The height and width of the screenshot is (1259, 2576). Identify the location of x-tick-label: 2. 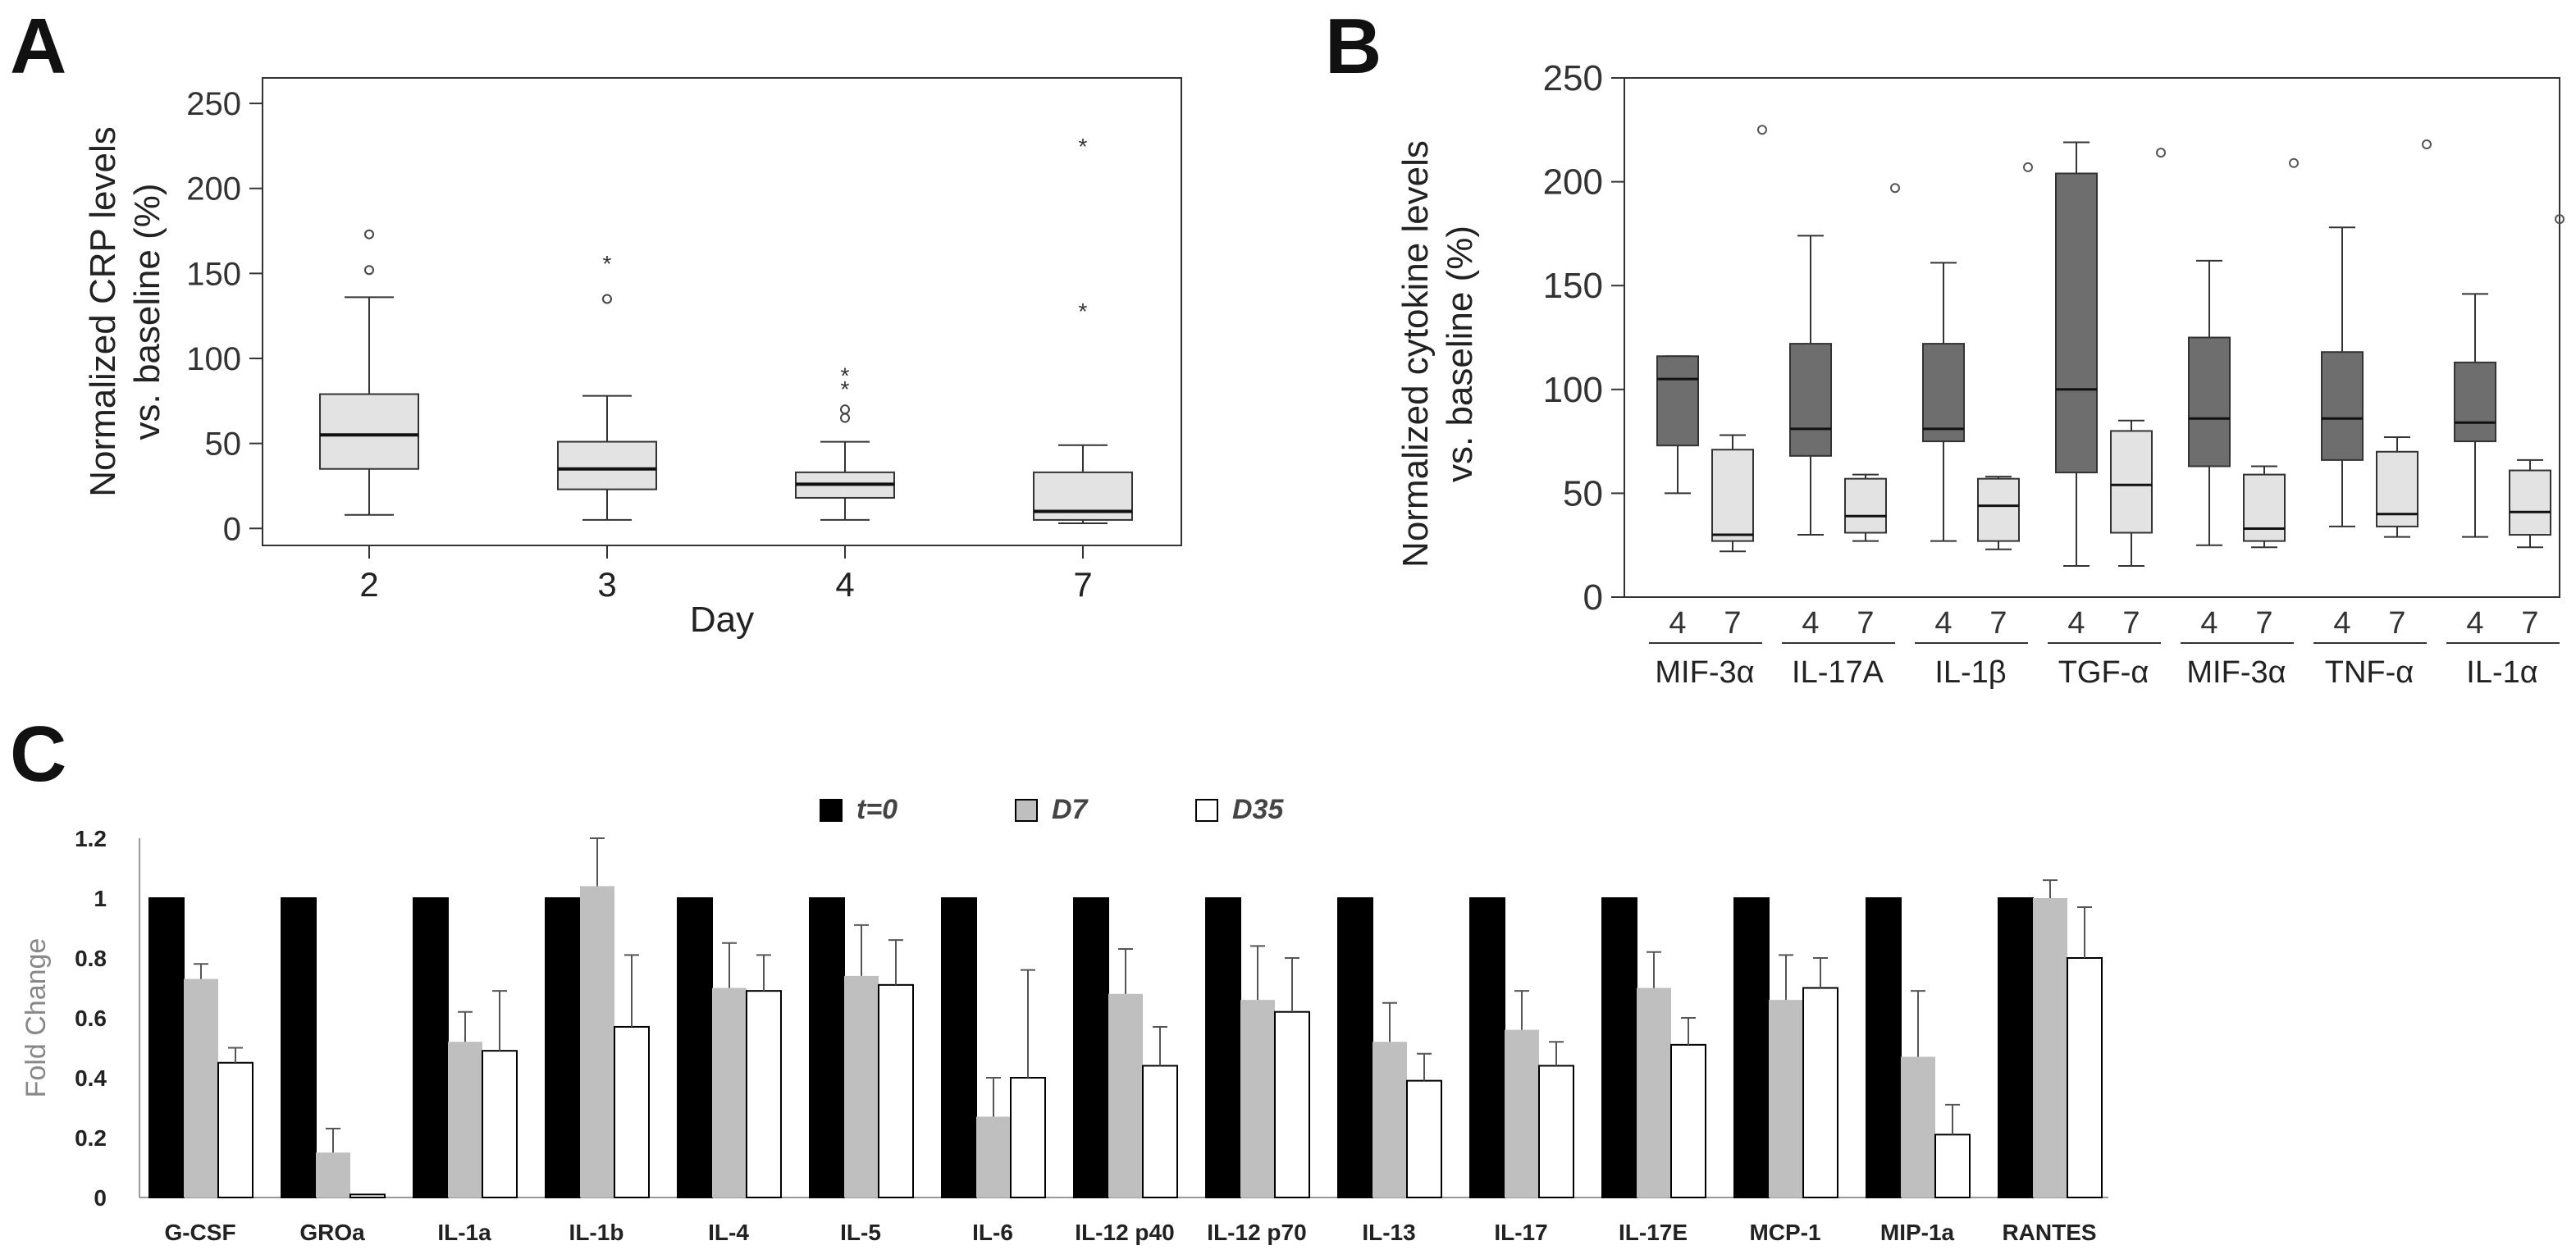
(369, 584).